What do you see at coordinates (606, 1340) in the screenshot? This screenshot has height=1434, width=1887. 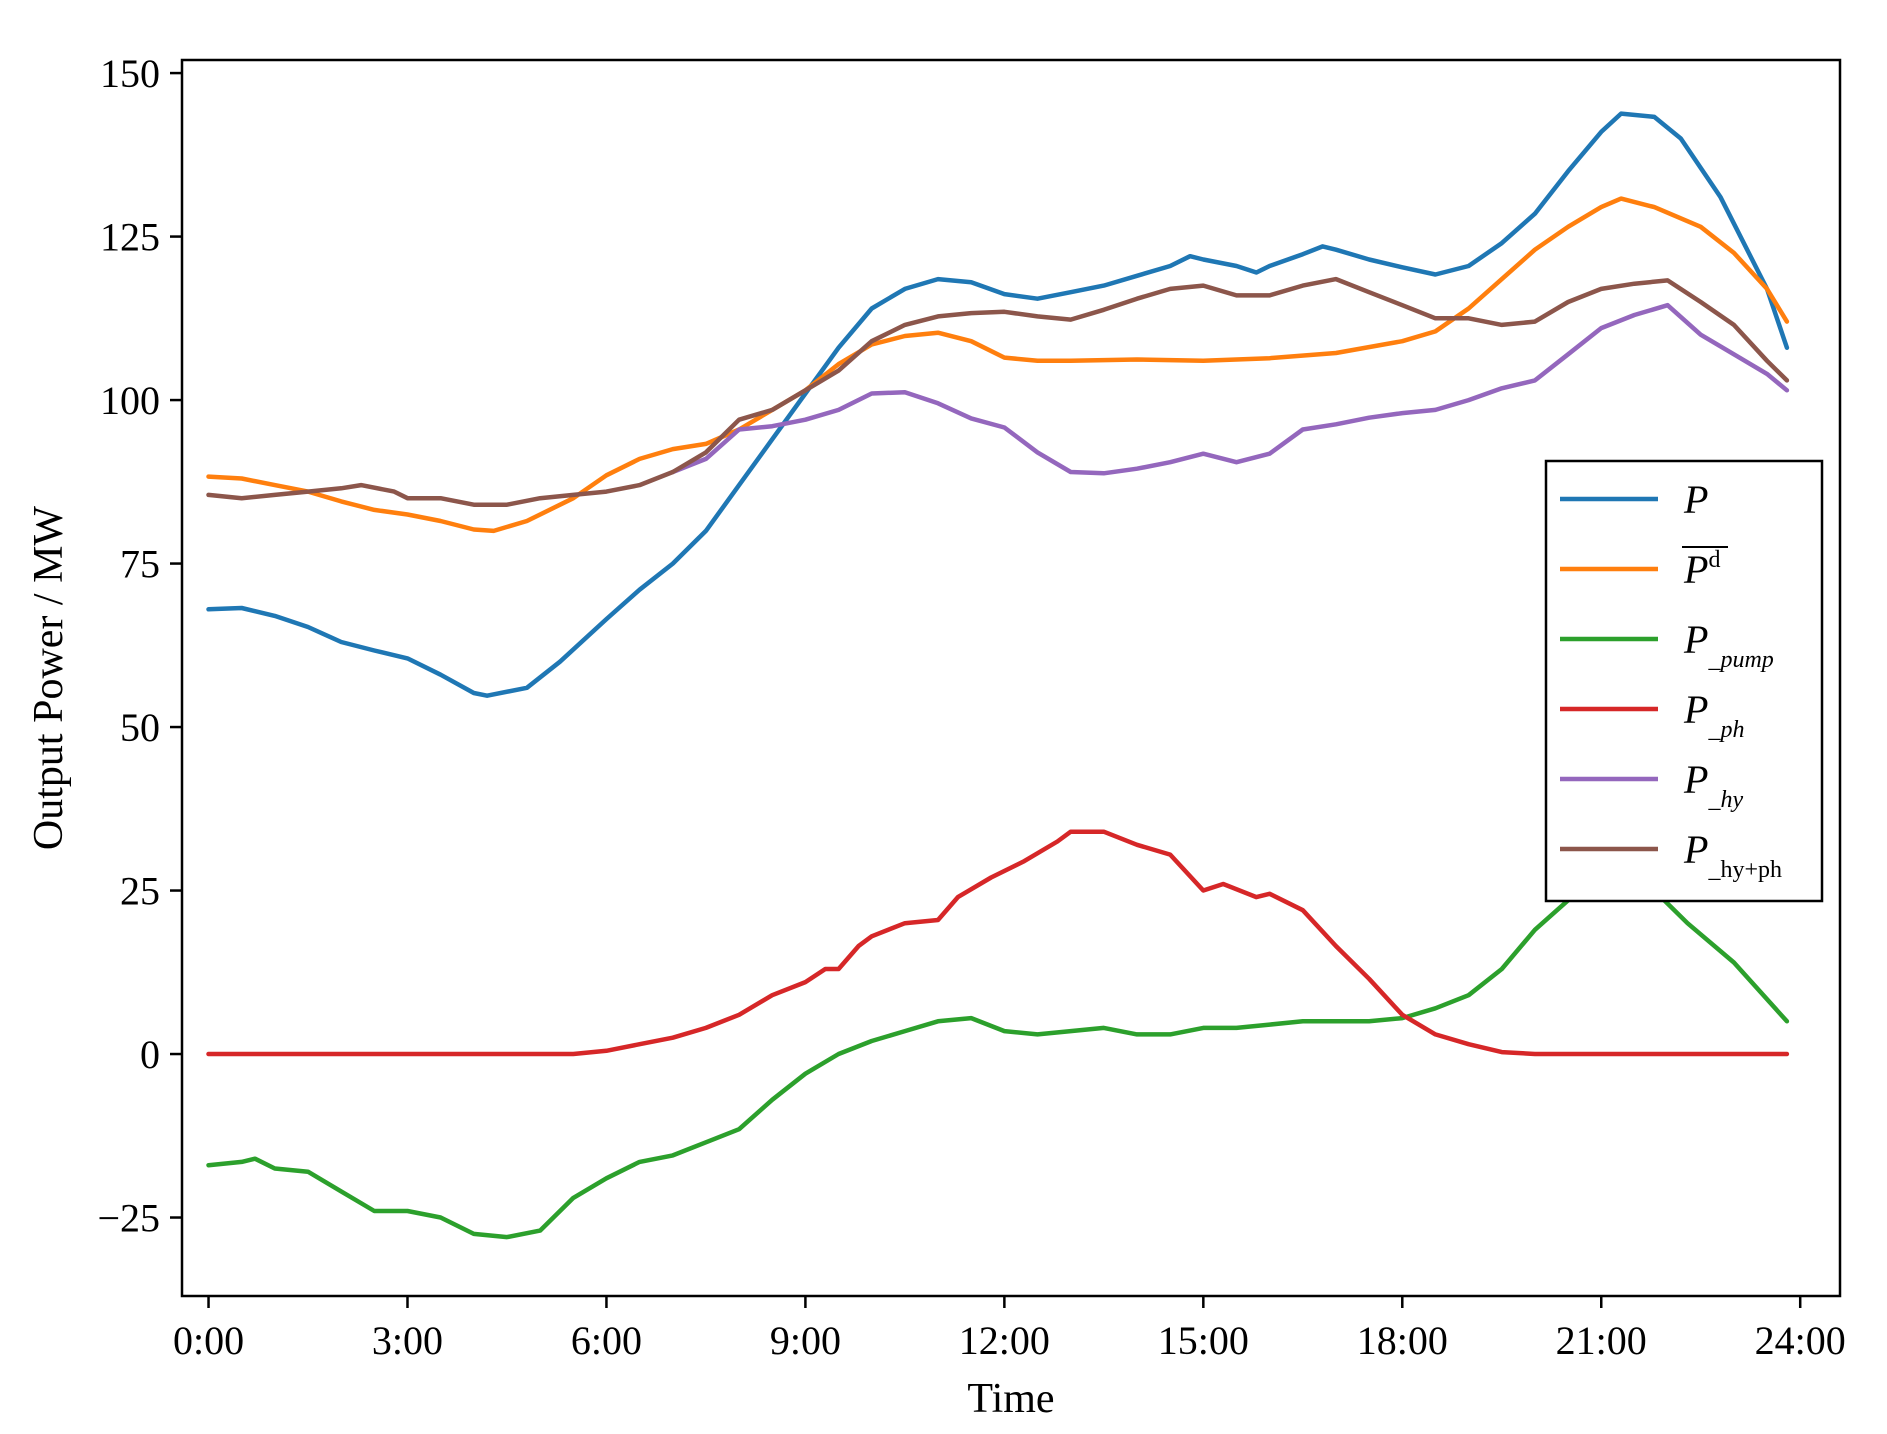 I see `x-tick-label: 6:00` at bounding box center [606, 1340].